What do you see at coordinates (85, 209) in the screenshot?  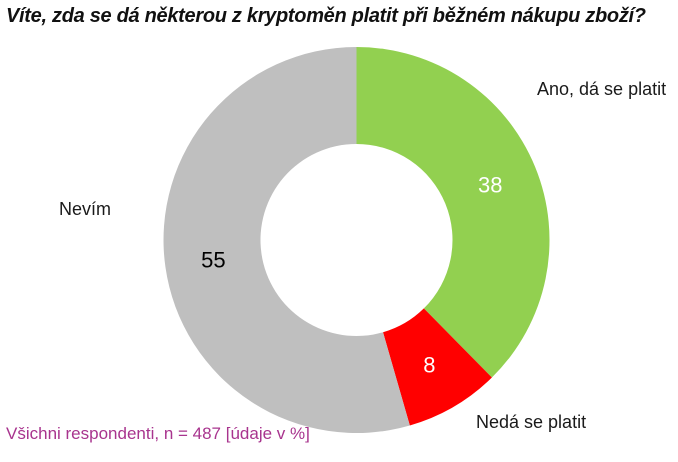 I see `category-label-nevim: Nevím` at bounding box center [85, 209].